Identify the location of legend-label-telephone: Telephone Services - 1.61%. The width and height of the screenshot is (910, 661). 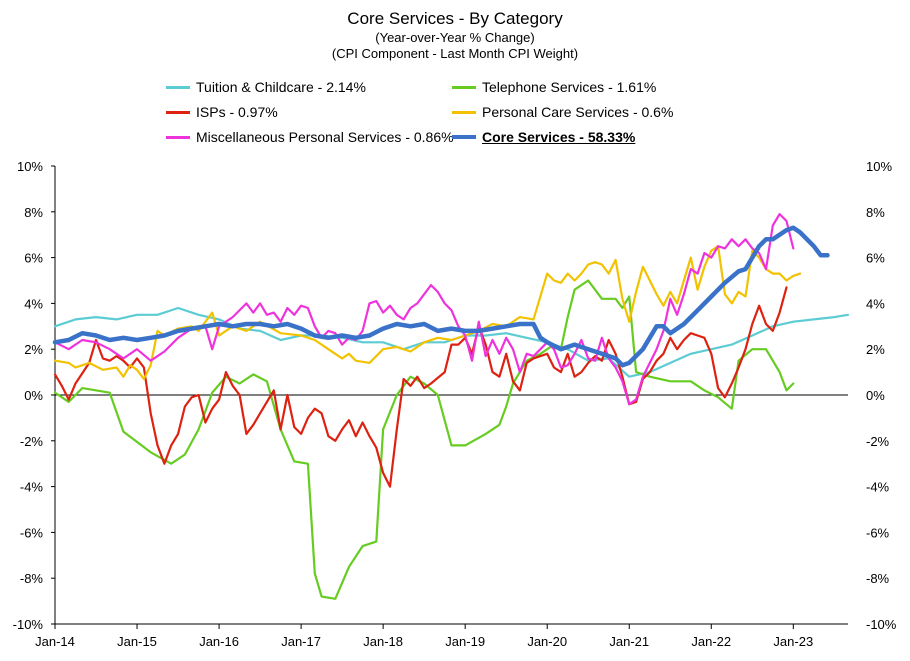
(569, 87).